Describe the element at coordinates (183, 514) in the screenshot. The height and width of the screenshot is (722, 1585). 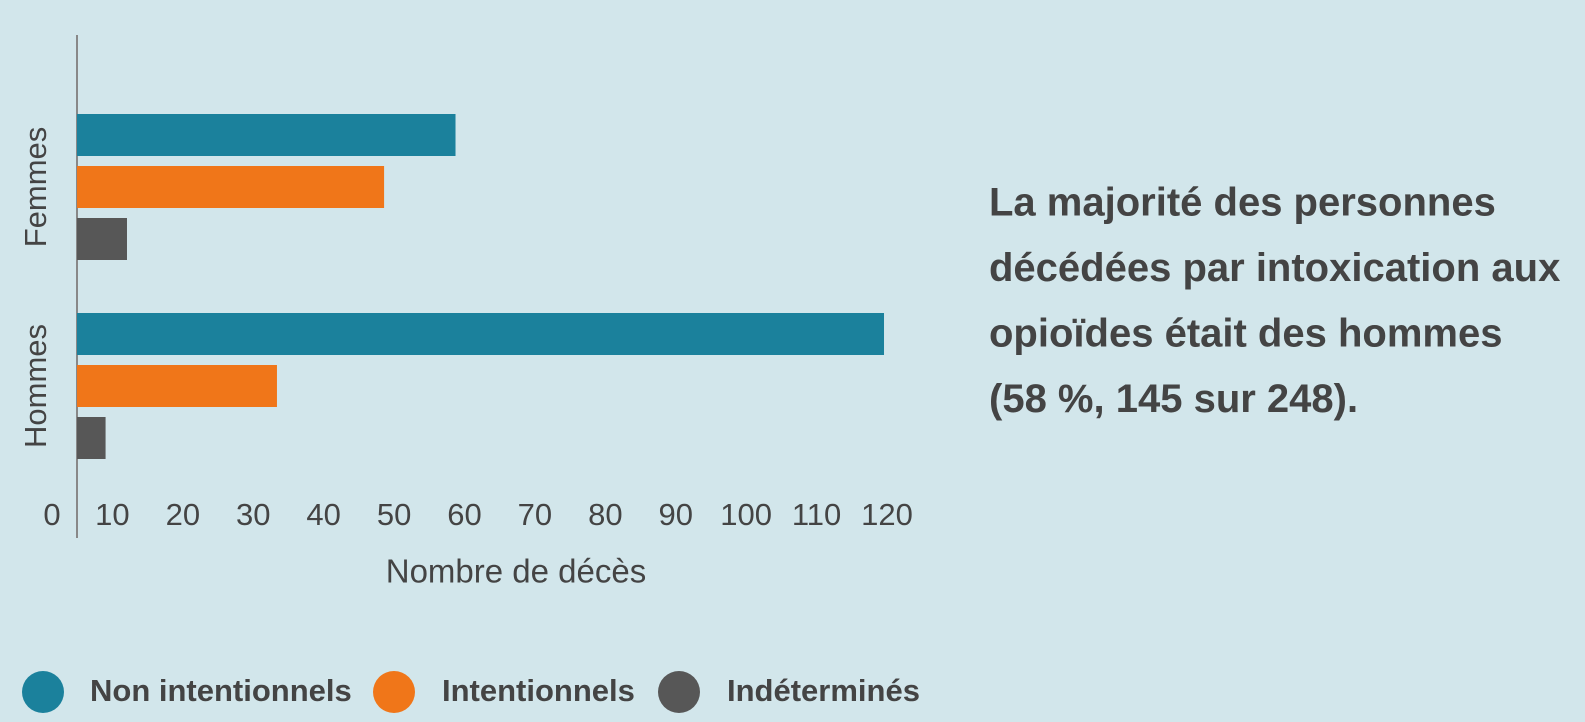
I see `x-tick-label: 20` at that location.